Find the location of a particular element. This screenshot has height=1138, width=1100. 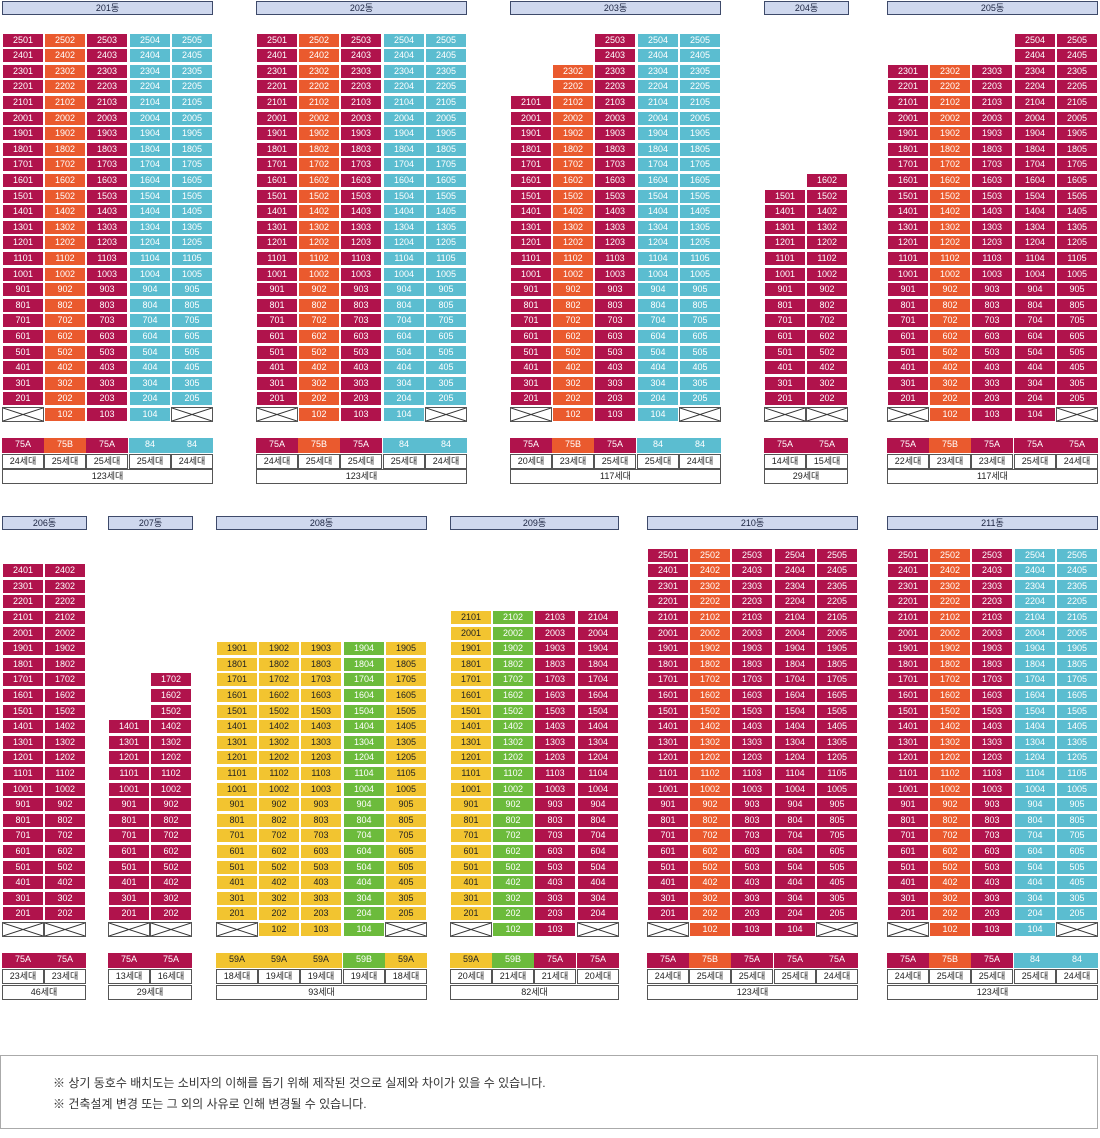

unit-cell: 603 is located at coordinates (107, 336).